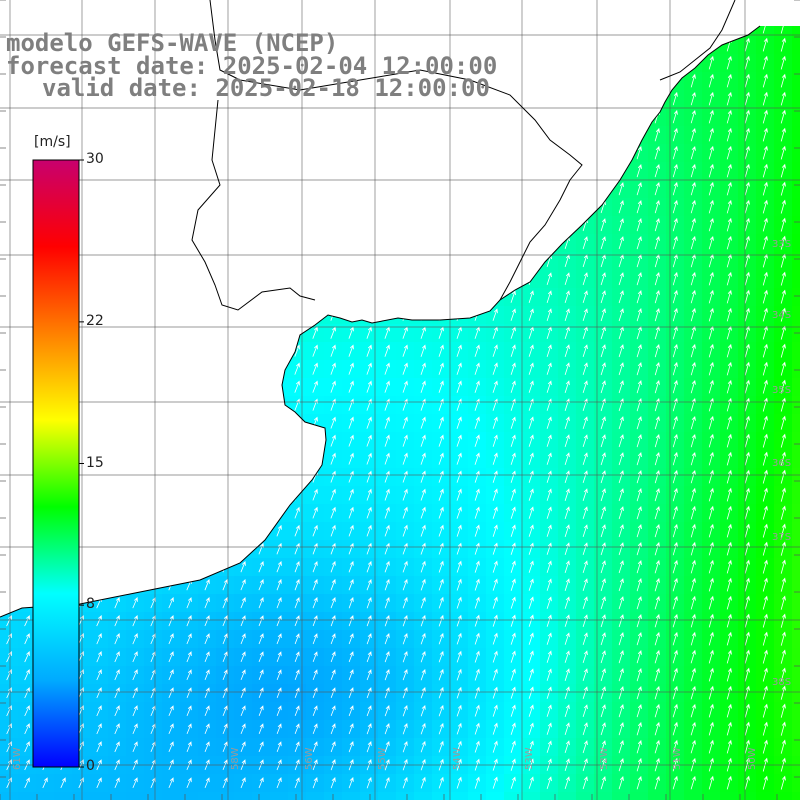 The width and height of the screenshot is (800, 800). What do you see at coordinates (604, 758) in the screenshot?
I see `longitude-tick-label: 52W` at bounding box center [604, 758].